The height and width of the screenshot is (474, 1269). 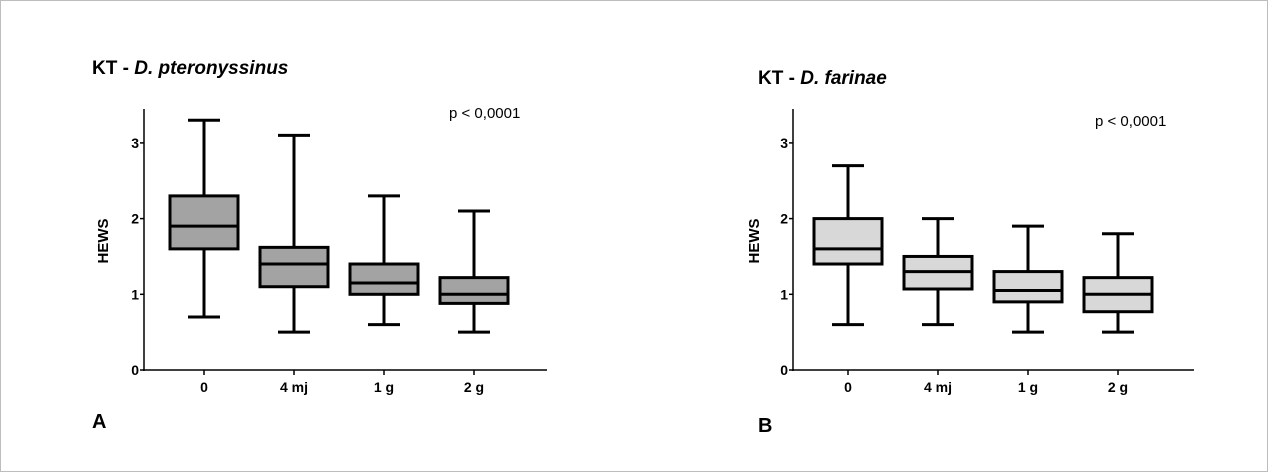 What do you see at coordinates (99, 422) in the screenshot?
I see `panel-letter: A` at bounding box center [99, 422].